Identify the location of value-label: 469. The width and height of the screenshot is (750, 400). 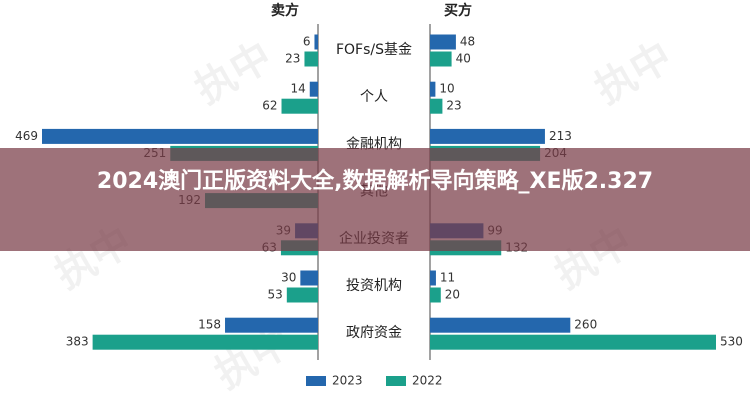
(26, 136).